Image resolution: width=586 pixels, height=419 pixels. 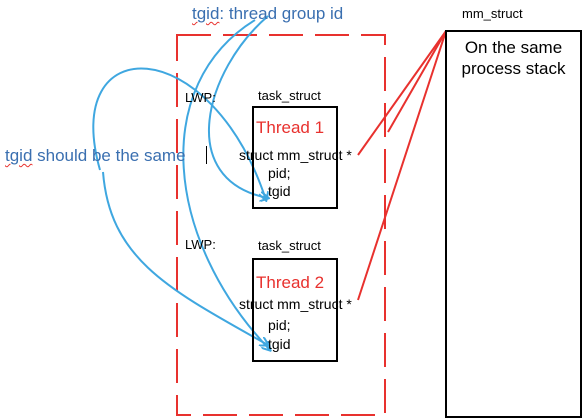 What do you see at coordinates (206, 13) in the screenshot?
I see `tgid-definition-keyword: tgid` at bounding box center [206, 13].